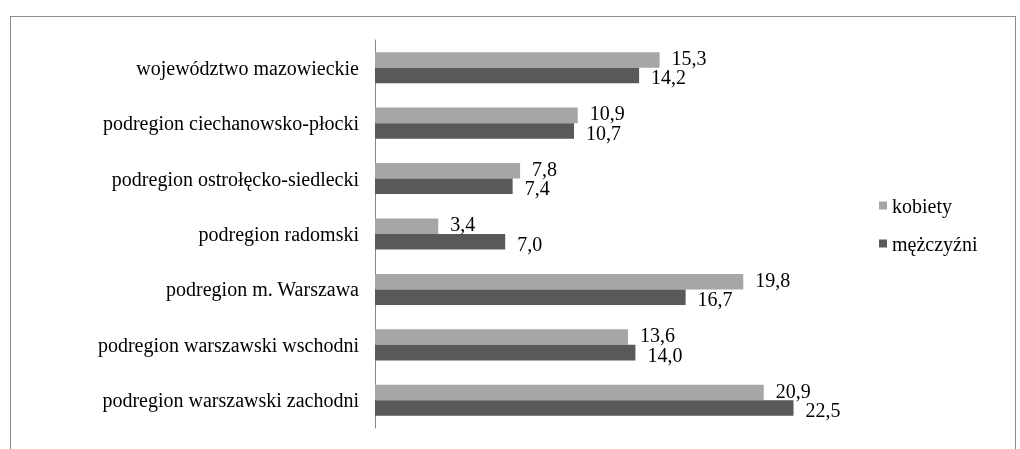 The image size is (1020, 449). What do you see at coordinates (235, 179) in the screenshot?
I see `y-tick-label: podregion ostrołęcko-siedlecki` at bounding box center [235, 179].